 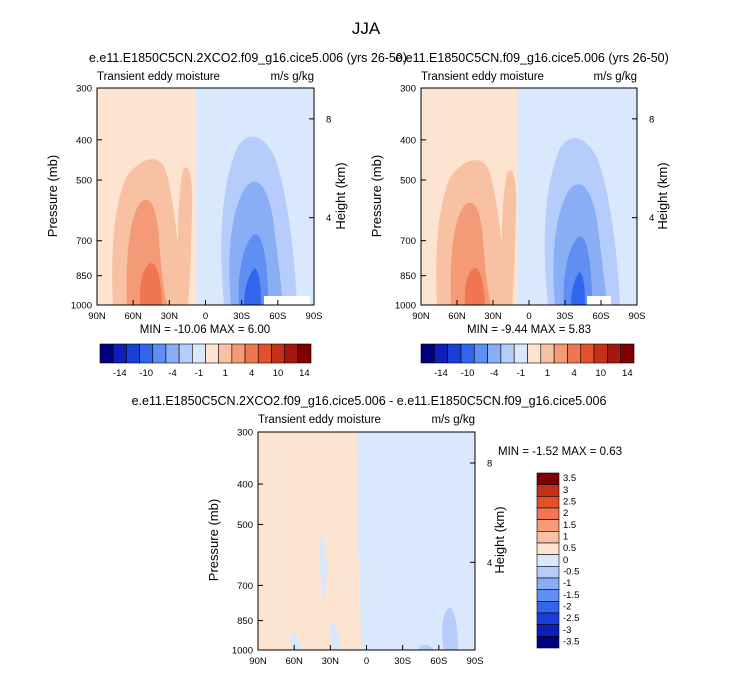 What do you see at coordinates (569, 502) in the screenshot?
I see `colorbar-label: 2.5` at bounding box center [569, 502].